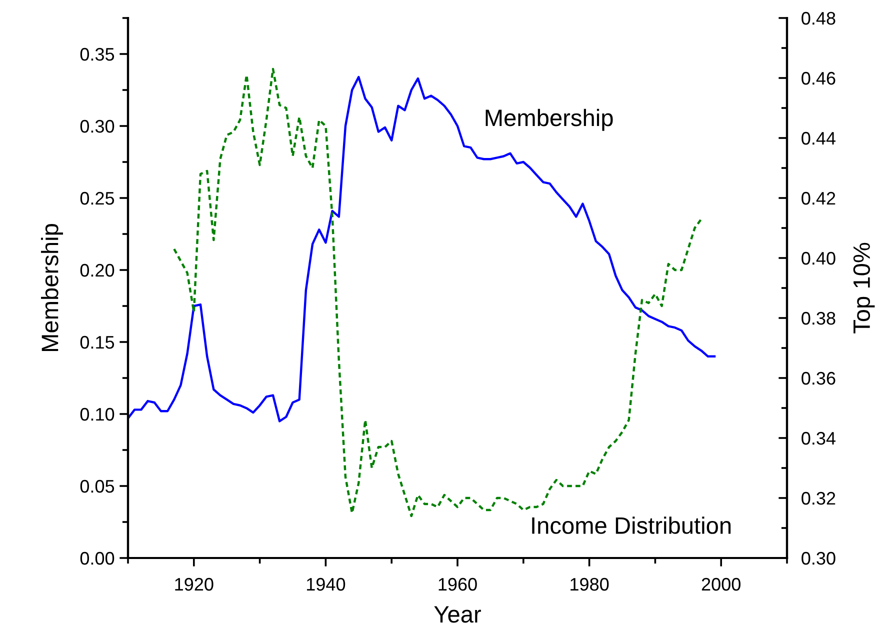 This screenshot has height=640, width=885. Describe the element at coordinates (97, 558) in the screenshot. I see `y-tick-label: 0.00` at that location.